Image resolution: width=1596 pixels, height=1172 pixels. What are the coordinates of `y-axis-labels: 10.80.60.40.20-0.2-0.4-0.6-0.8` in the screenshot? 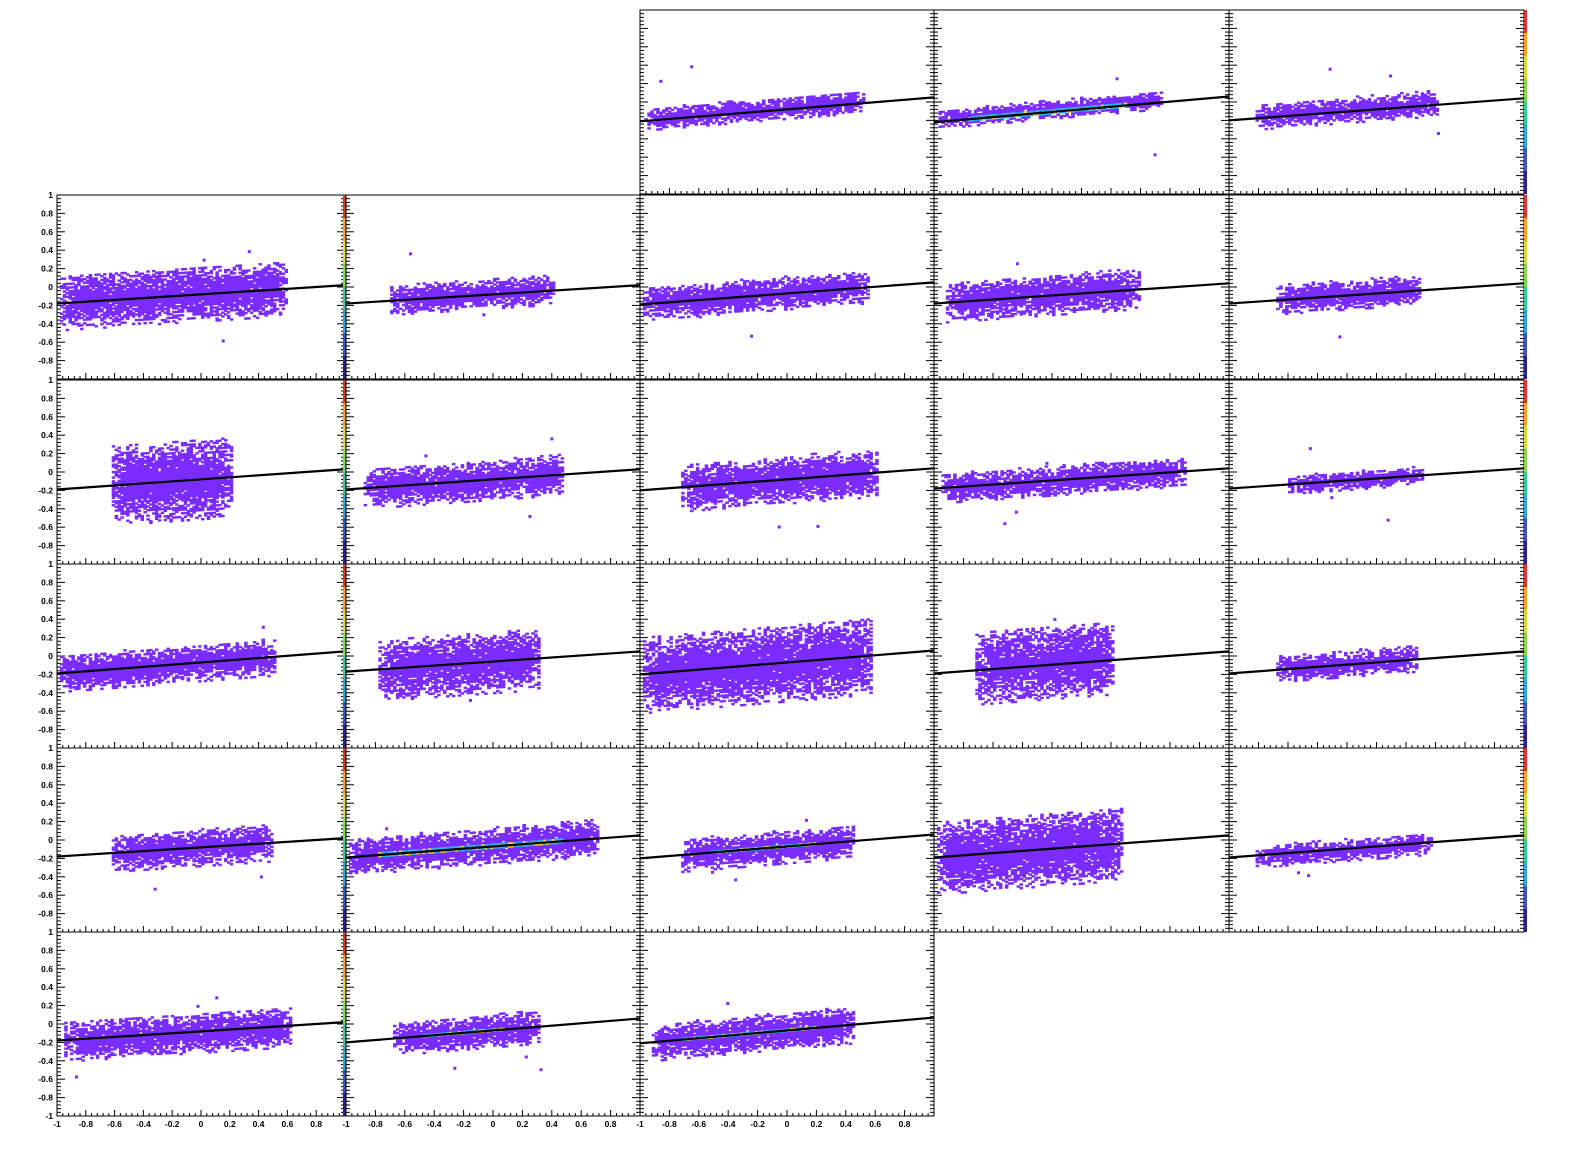 It's located at (45, 278).